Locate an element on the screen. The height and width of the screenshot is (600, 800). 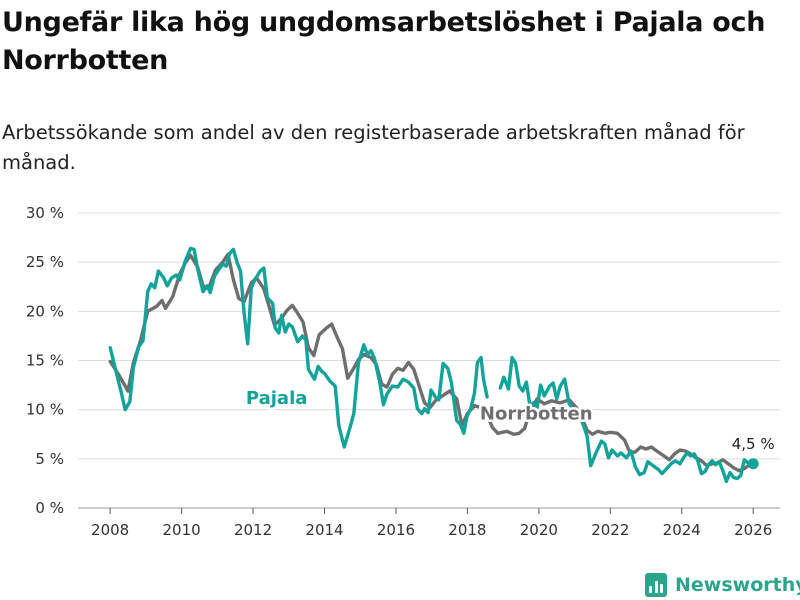
bar-chart-logo-icon is located at coordinates (656, 585).